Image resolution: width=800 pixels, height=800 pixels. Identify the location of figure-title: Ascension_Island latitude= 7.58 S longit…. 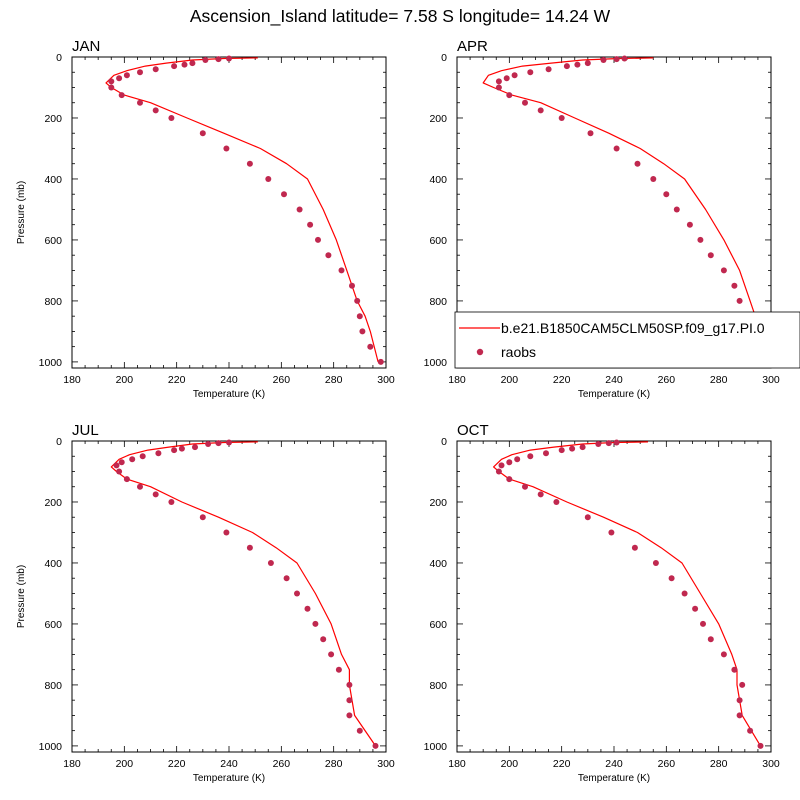
(400, 16).